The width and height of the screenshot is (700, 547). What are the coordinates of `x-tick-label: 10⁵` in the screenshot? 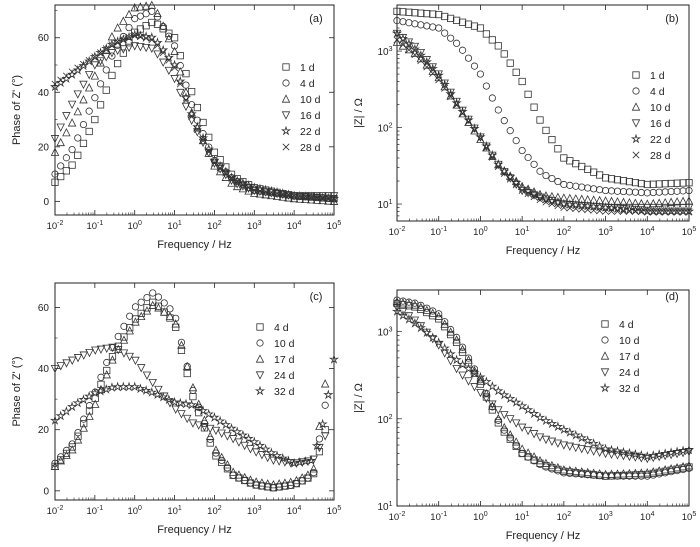 It's located at (689, 232).